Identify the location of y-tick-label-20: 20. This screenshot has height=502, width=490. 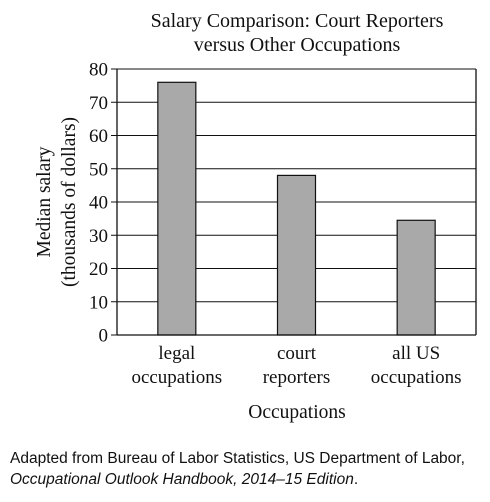
(98, 269).